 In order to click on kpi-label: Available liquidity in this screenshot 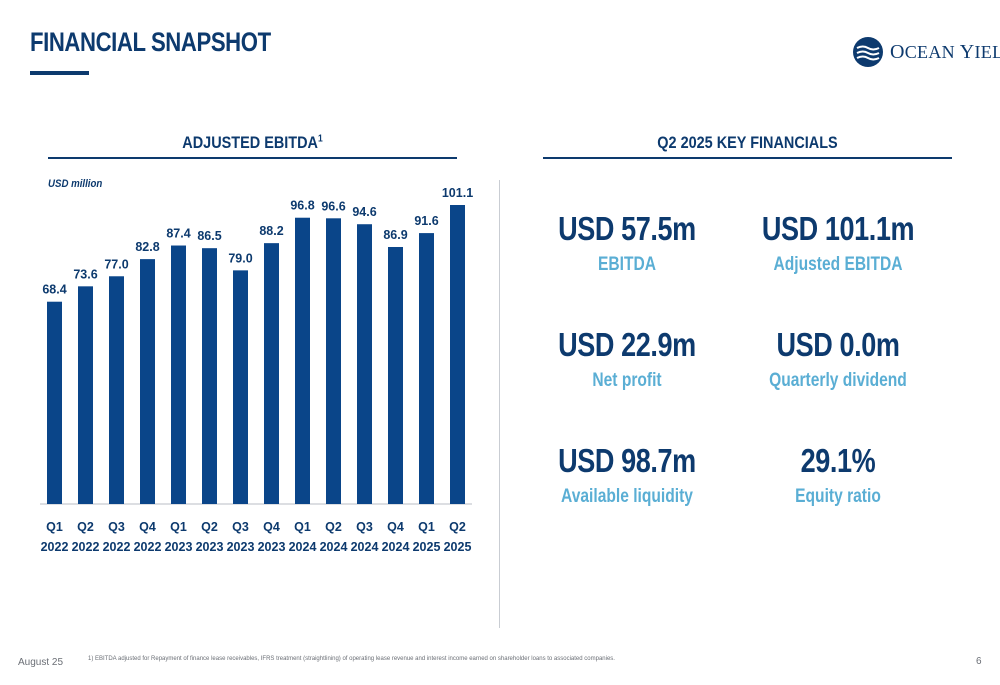, I will do `click(627, 496)`.